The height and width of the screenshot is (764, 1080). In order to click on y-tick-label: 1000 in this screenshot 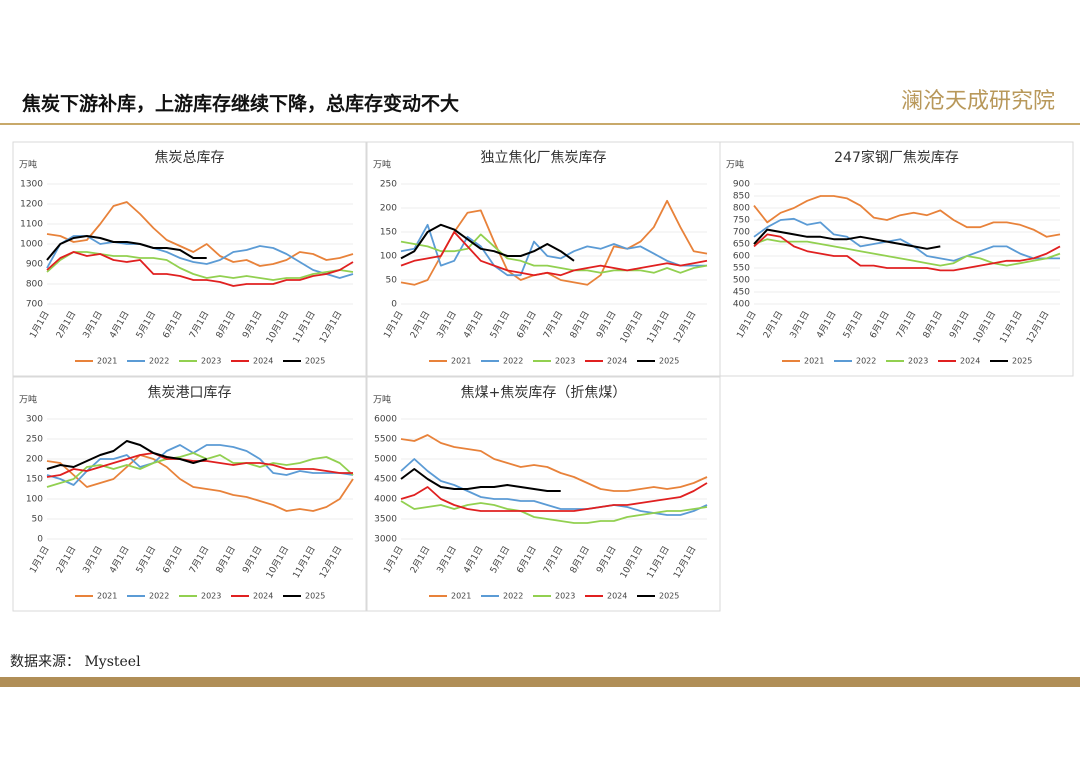, I will do `click(31, 245)`.